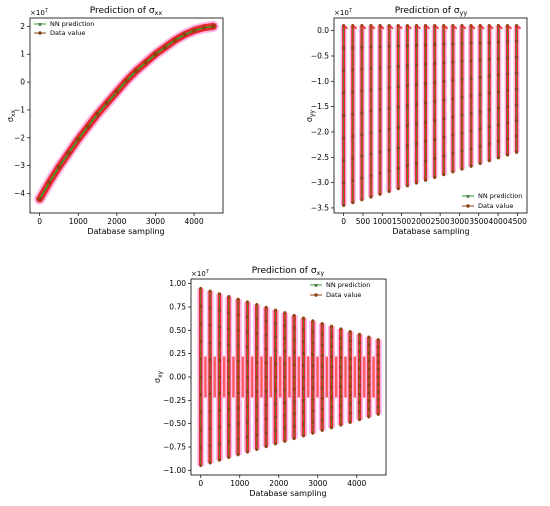 This screenshot has width=550, height=506. What do you see at coordinates (39, 25) in the screenshot?
I see `legend-marker-nn: ×` at bounding box center [39, 25].